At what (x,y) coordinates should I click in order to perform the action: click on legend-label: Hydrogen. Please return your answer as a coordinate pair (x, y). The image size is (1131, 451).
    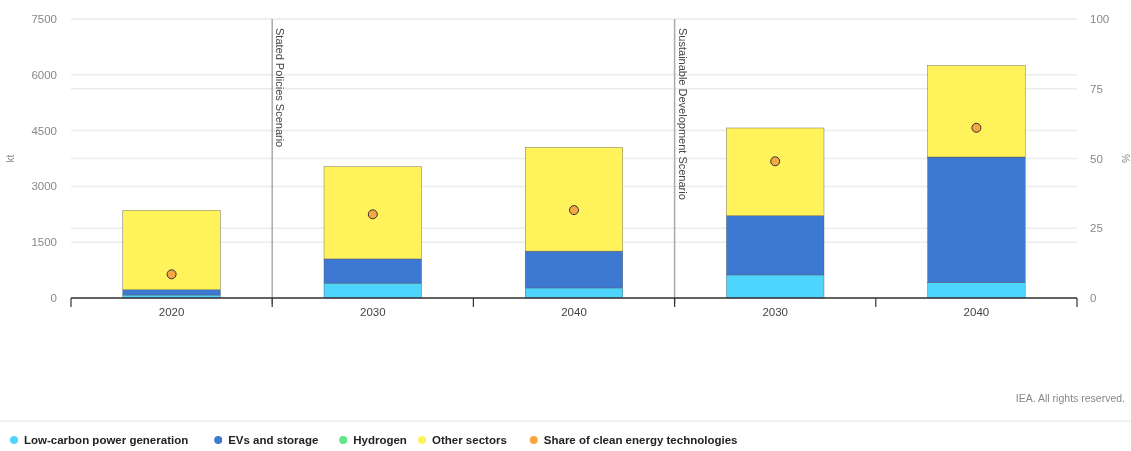
    Looking at the image, I should click on (380, 440).